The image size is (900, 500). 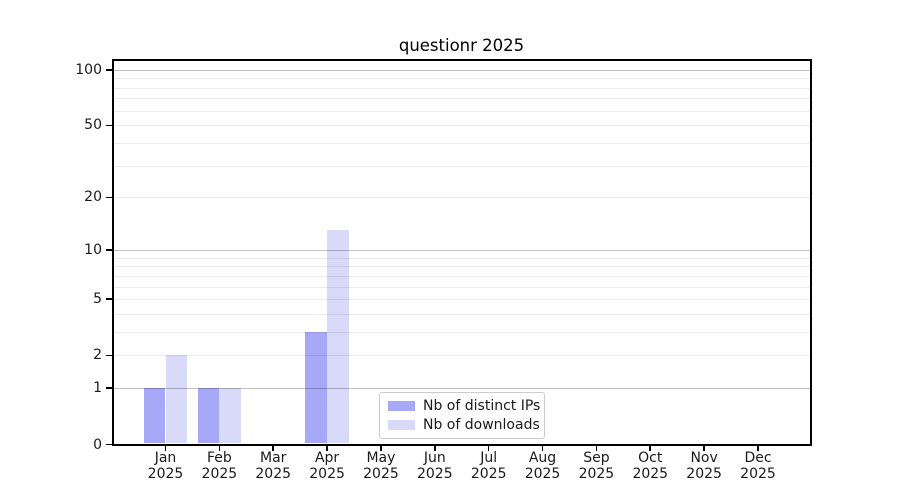 What do you see at coordinates (88, 69) in the screenshot?
I see `y-tick-label-100: 100` at bounding box center [88, 69].